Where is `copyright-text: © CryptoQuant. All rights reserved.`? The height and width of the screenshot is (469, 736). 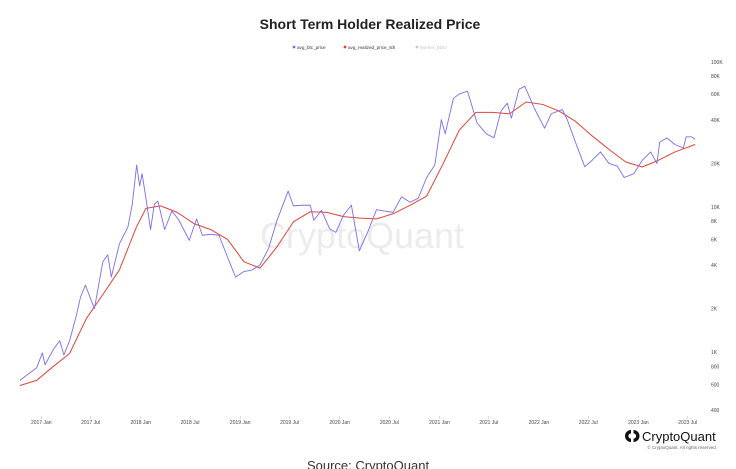 copyright-text: © CryptoQuant. All rights reserved. is located at coordinates (682, 447).